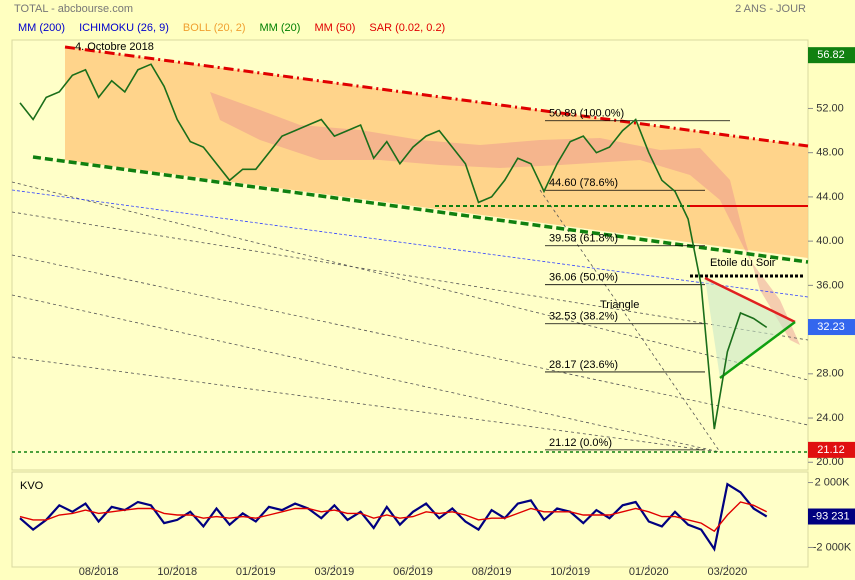 This screenshot has height=580, width=855. Describe the element at coordinates (583, 317) in the screenshot. I see `fib-label: 32.53 (38.2%)` at that location.